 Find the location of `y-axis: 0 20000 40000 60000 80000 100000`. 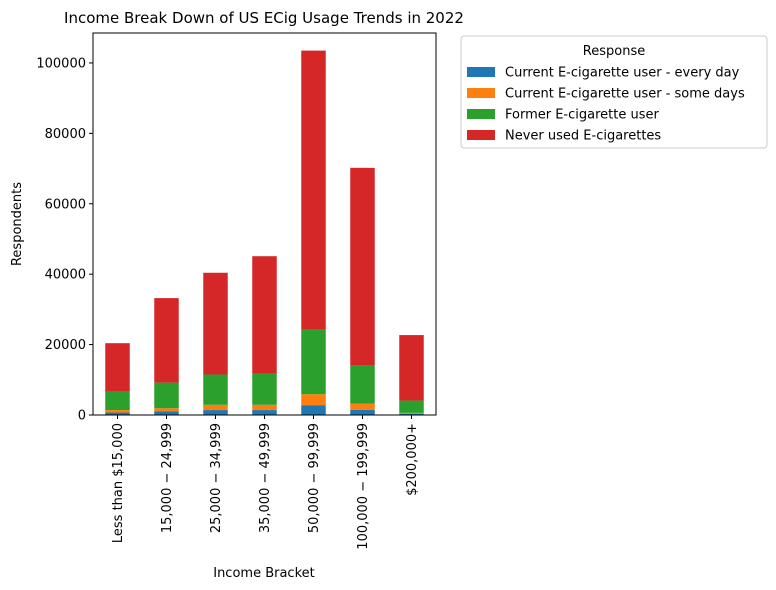

y-axis: 0 20000 40000 60000 80000 100000 is located at coordinates (64, 240).